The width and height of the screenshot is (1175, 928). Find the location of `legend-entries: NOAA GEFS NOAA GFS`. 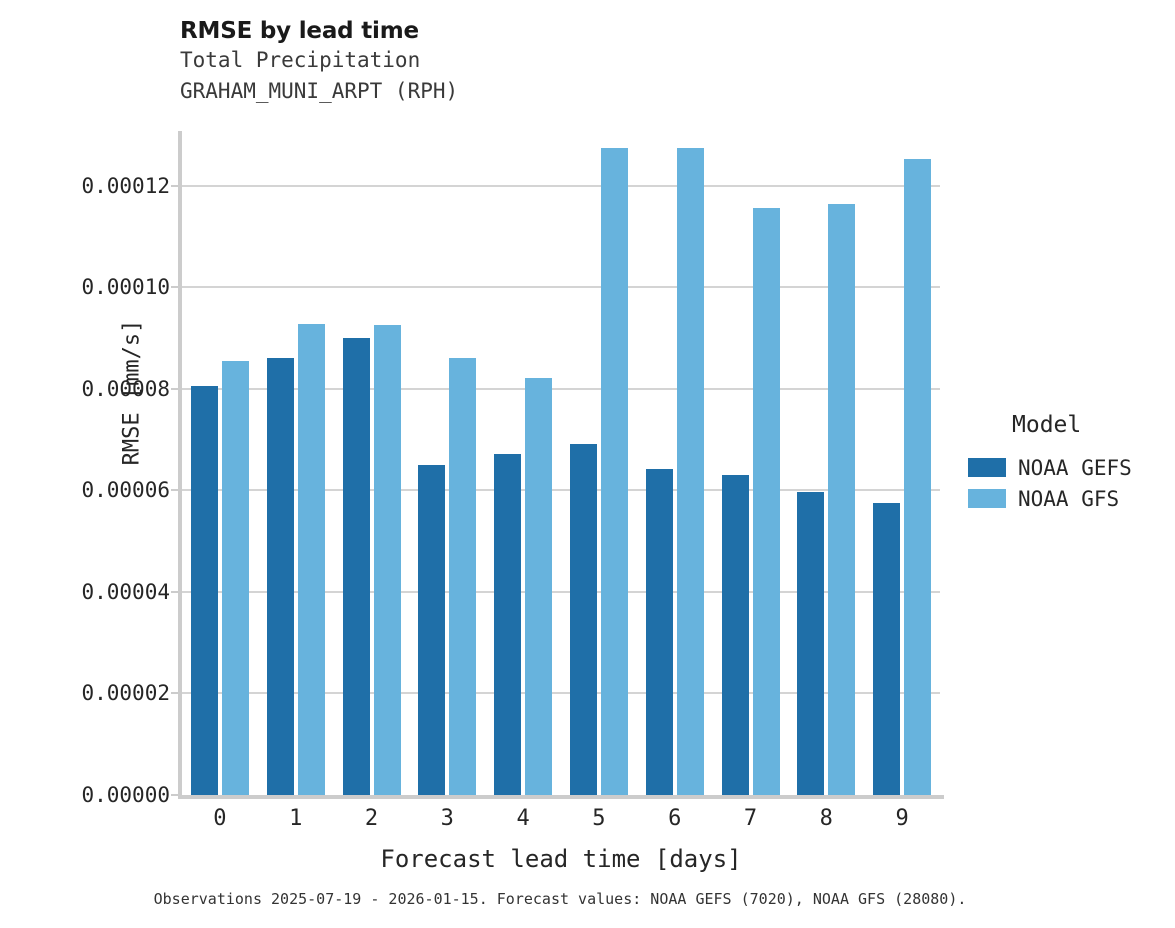

legend-entries: NOAA GEFS NOAA GFS is located at coordinates (1068, 483).